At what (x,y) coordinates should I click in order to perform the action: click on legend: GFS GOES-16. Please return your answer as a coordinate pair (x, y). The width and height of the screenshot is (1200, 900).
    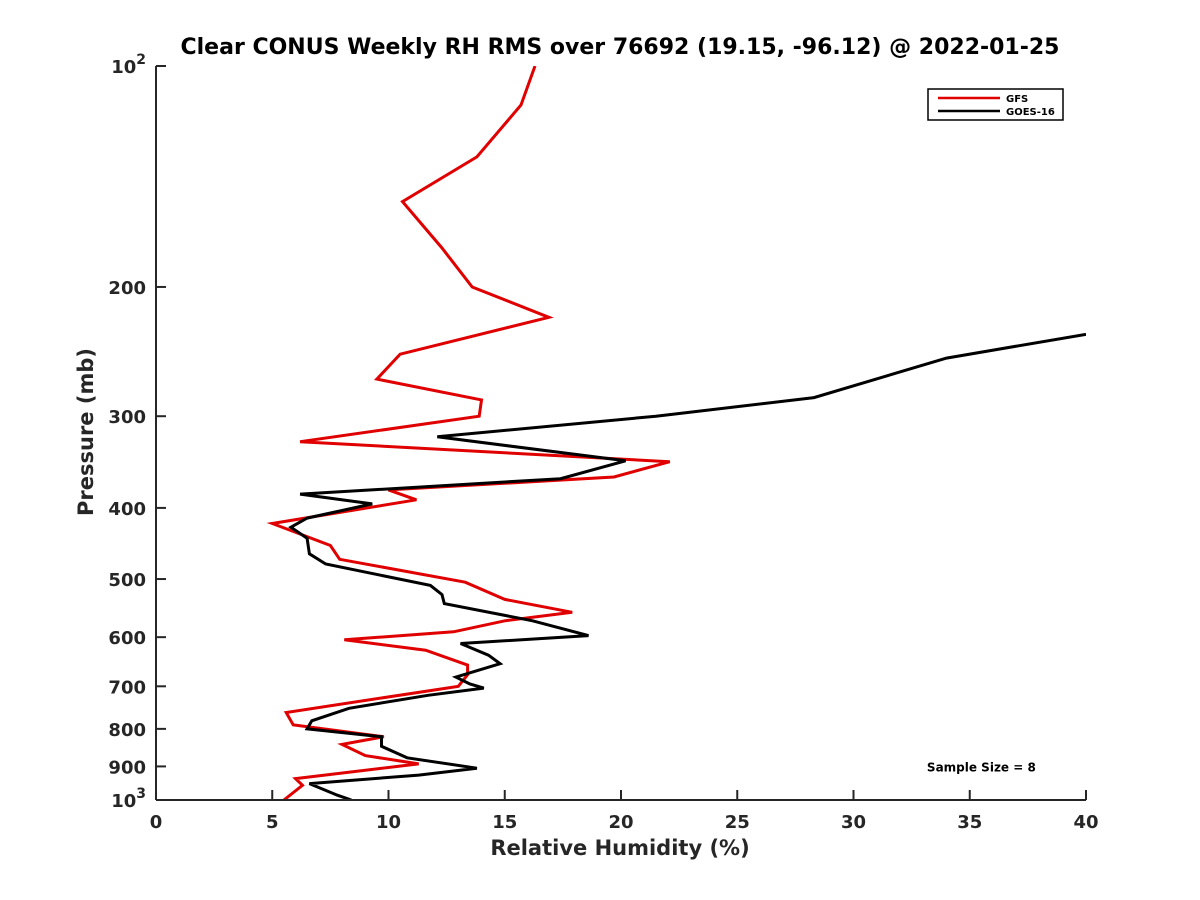
    Looking at the image, I should click on (995, 104).